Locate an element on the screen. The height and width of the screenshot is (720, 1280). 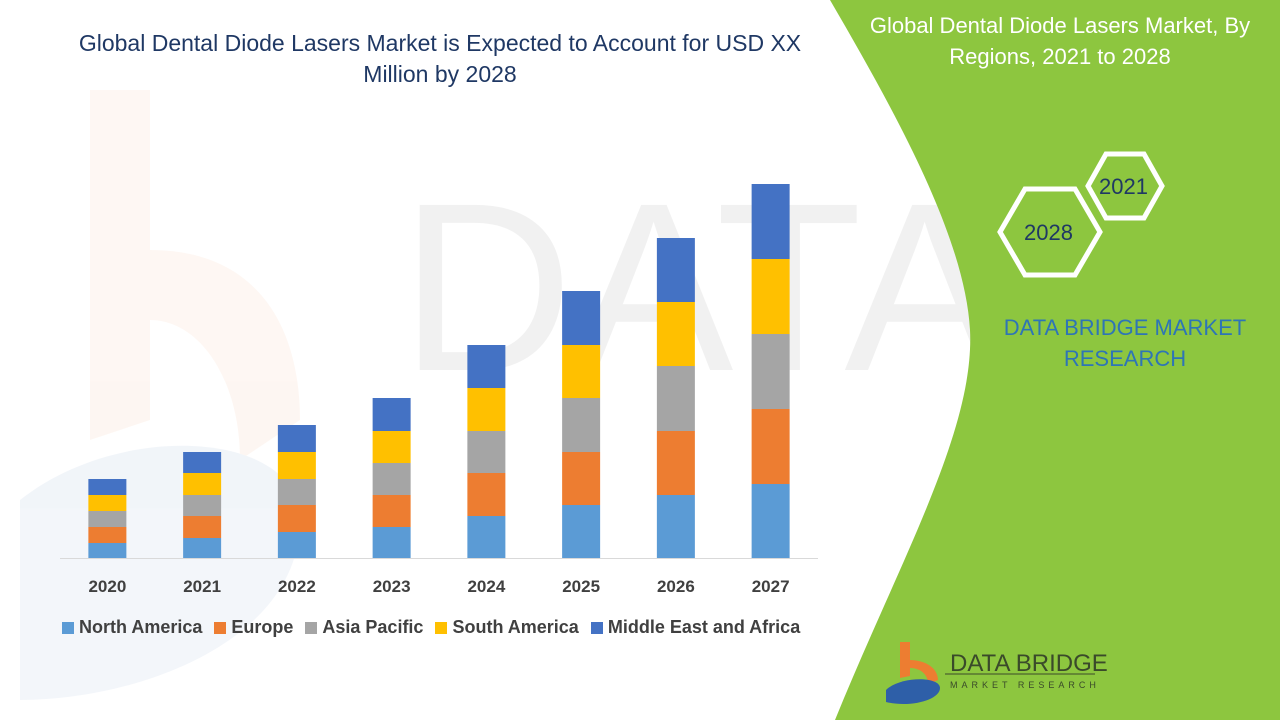
bar-segment-2024-asia-pacific is located at coordinates (486, 452).